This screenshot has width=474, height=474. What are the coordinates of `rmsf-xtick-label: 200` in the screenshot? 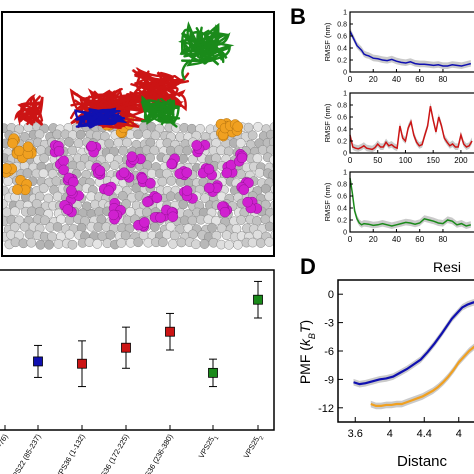 It's located at (461, 160).